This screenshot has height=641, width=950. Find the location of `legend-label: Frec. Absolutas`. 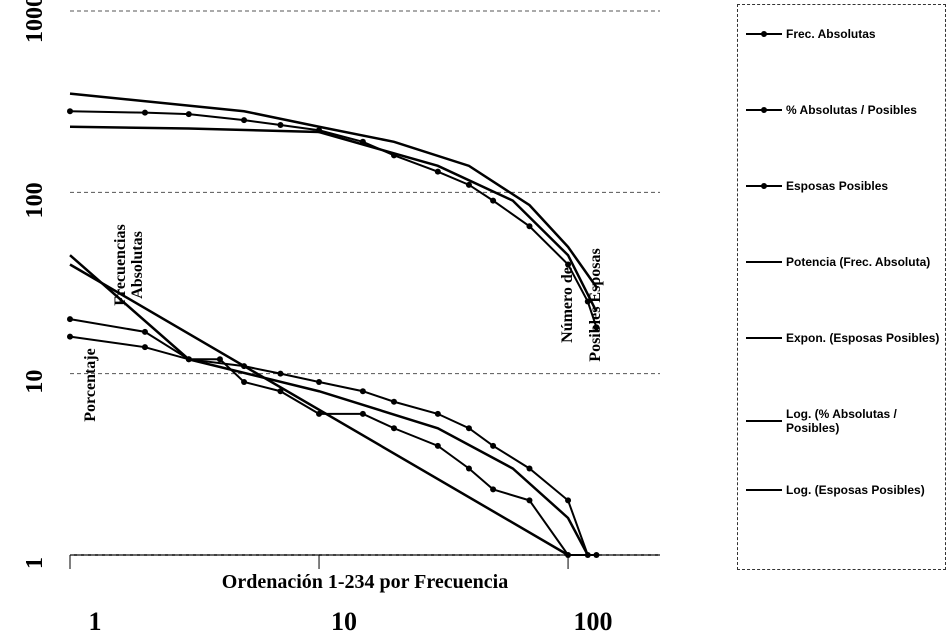

legend-label: Frec. Absolutas is located at coordinates (831, 34).